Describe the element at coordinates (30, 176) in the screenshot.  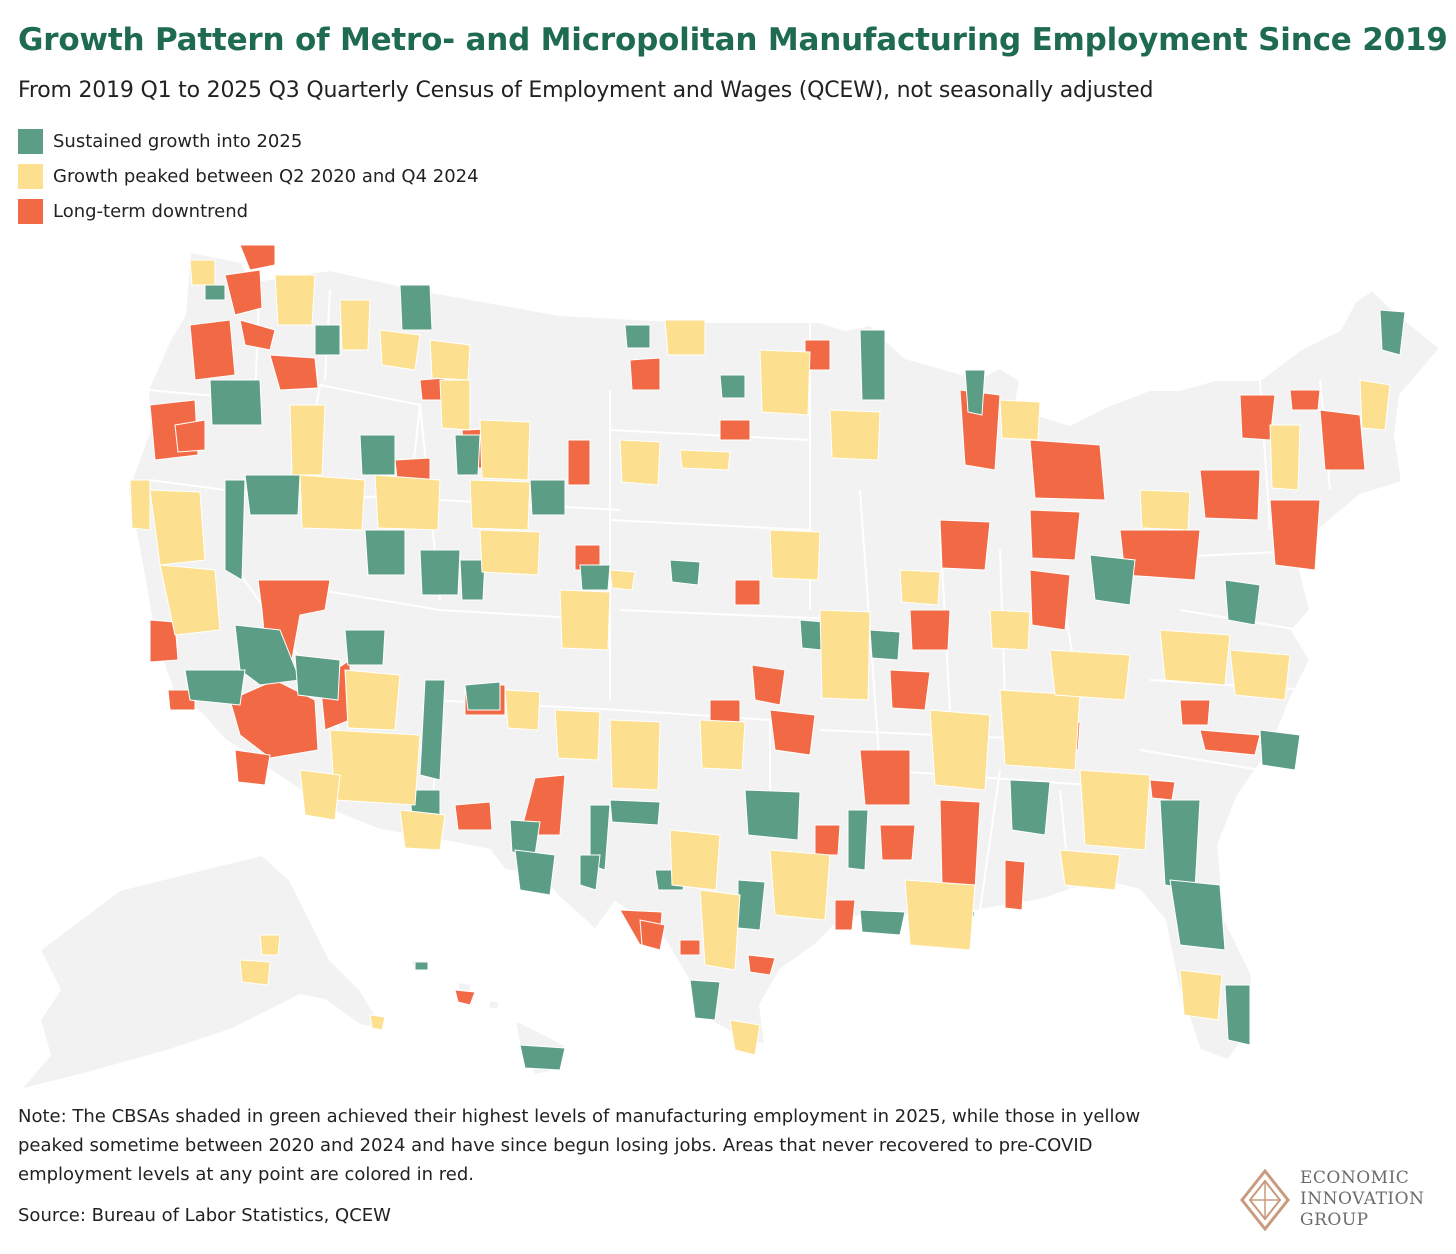
I see `legend-swatch-yellow` at that location.